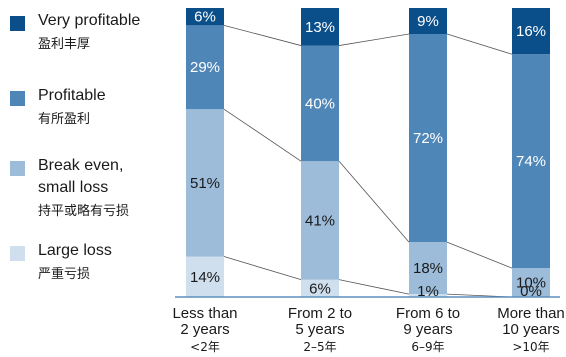 The height and width of the screenshot is (357, 566). What do you see at coordinates (530, 347) in the screenshot?
I see `category-label-zh-3: >10年` at bounding box center [530, 347].